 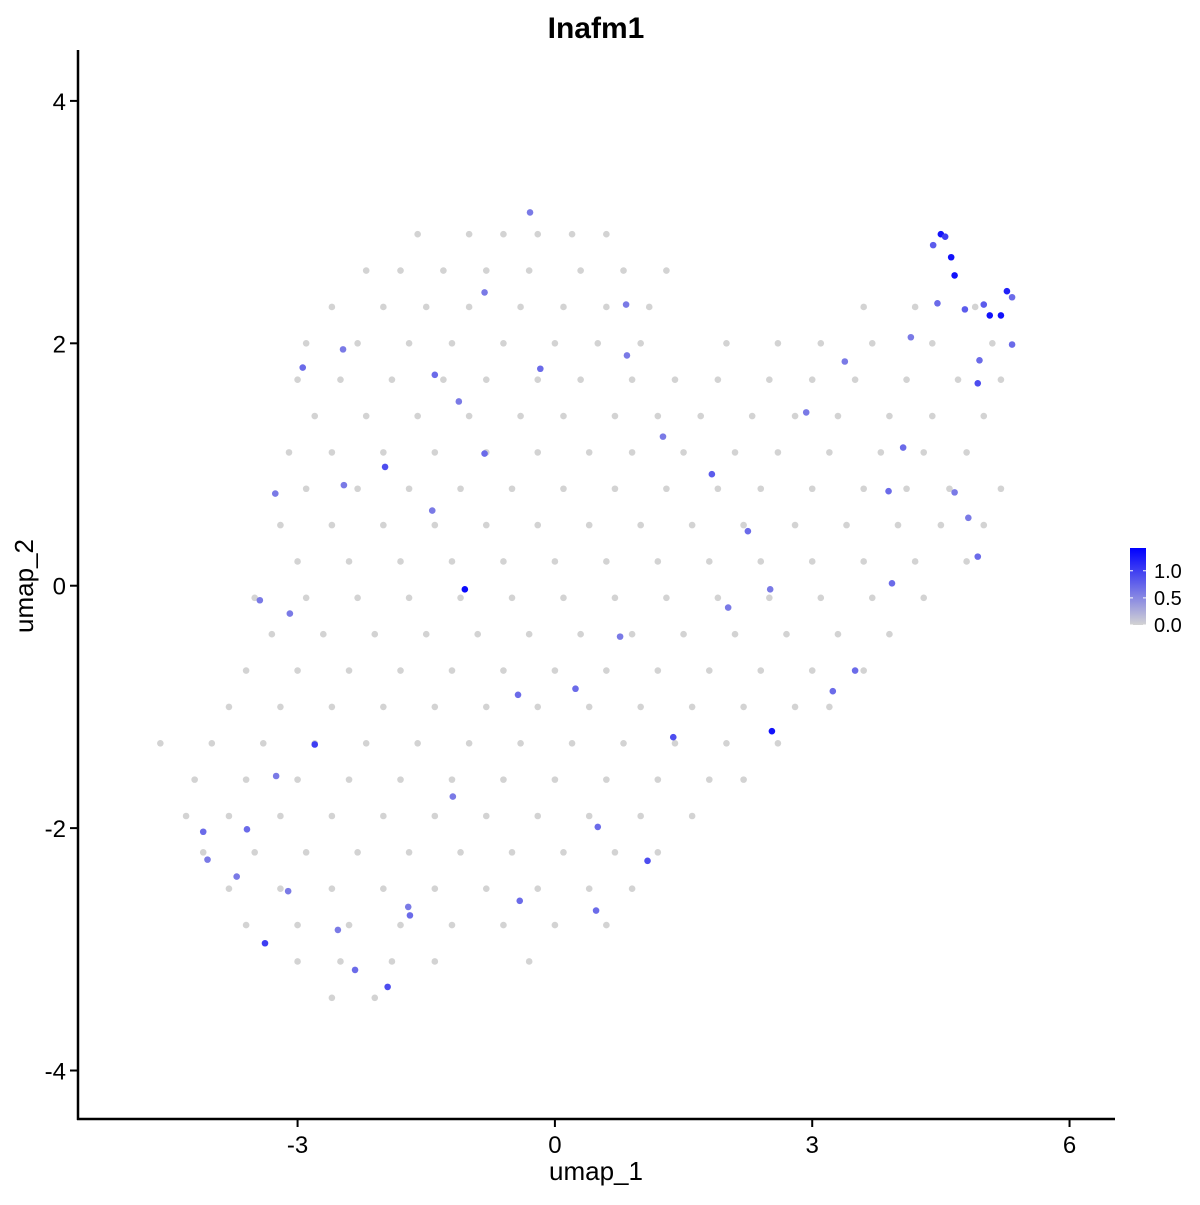 What do you see at coordinates (1168, 599) in the screenshot?
I see `legend-label: 0.5` at bounding box center [1168, 599].